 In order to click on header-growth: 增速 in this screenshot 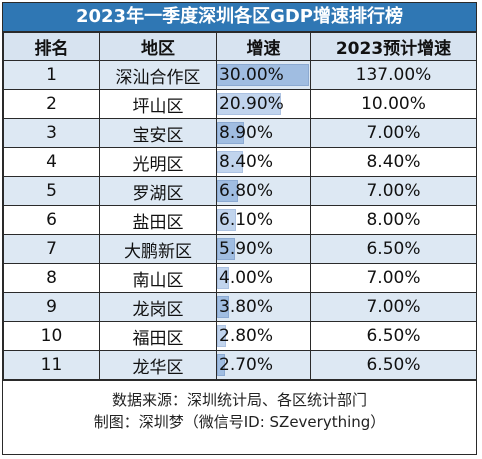, I will do `click(263, 46)`.